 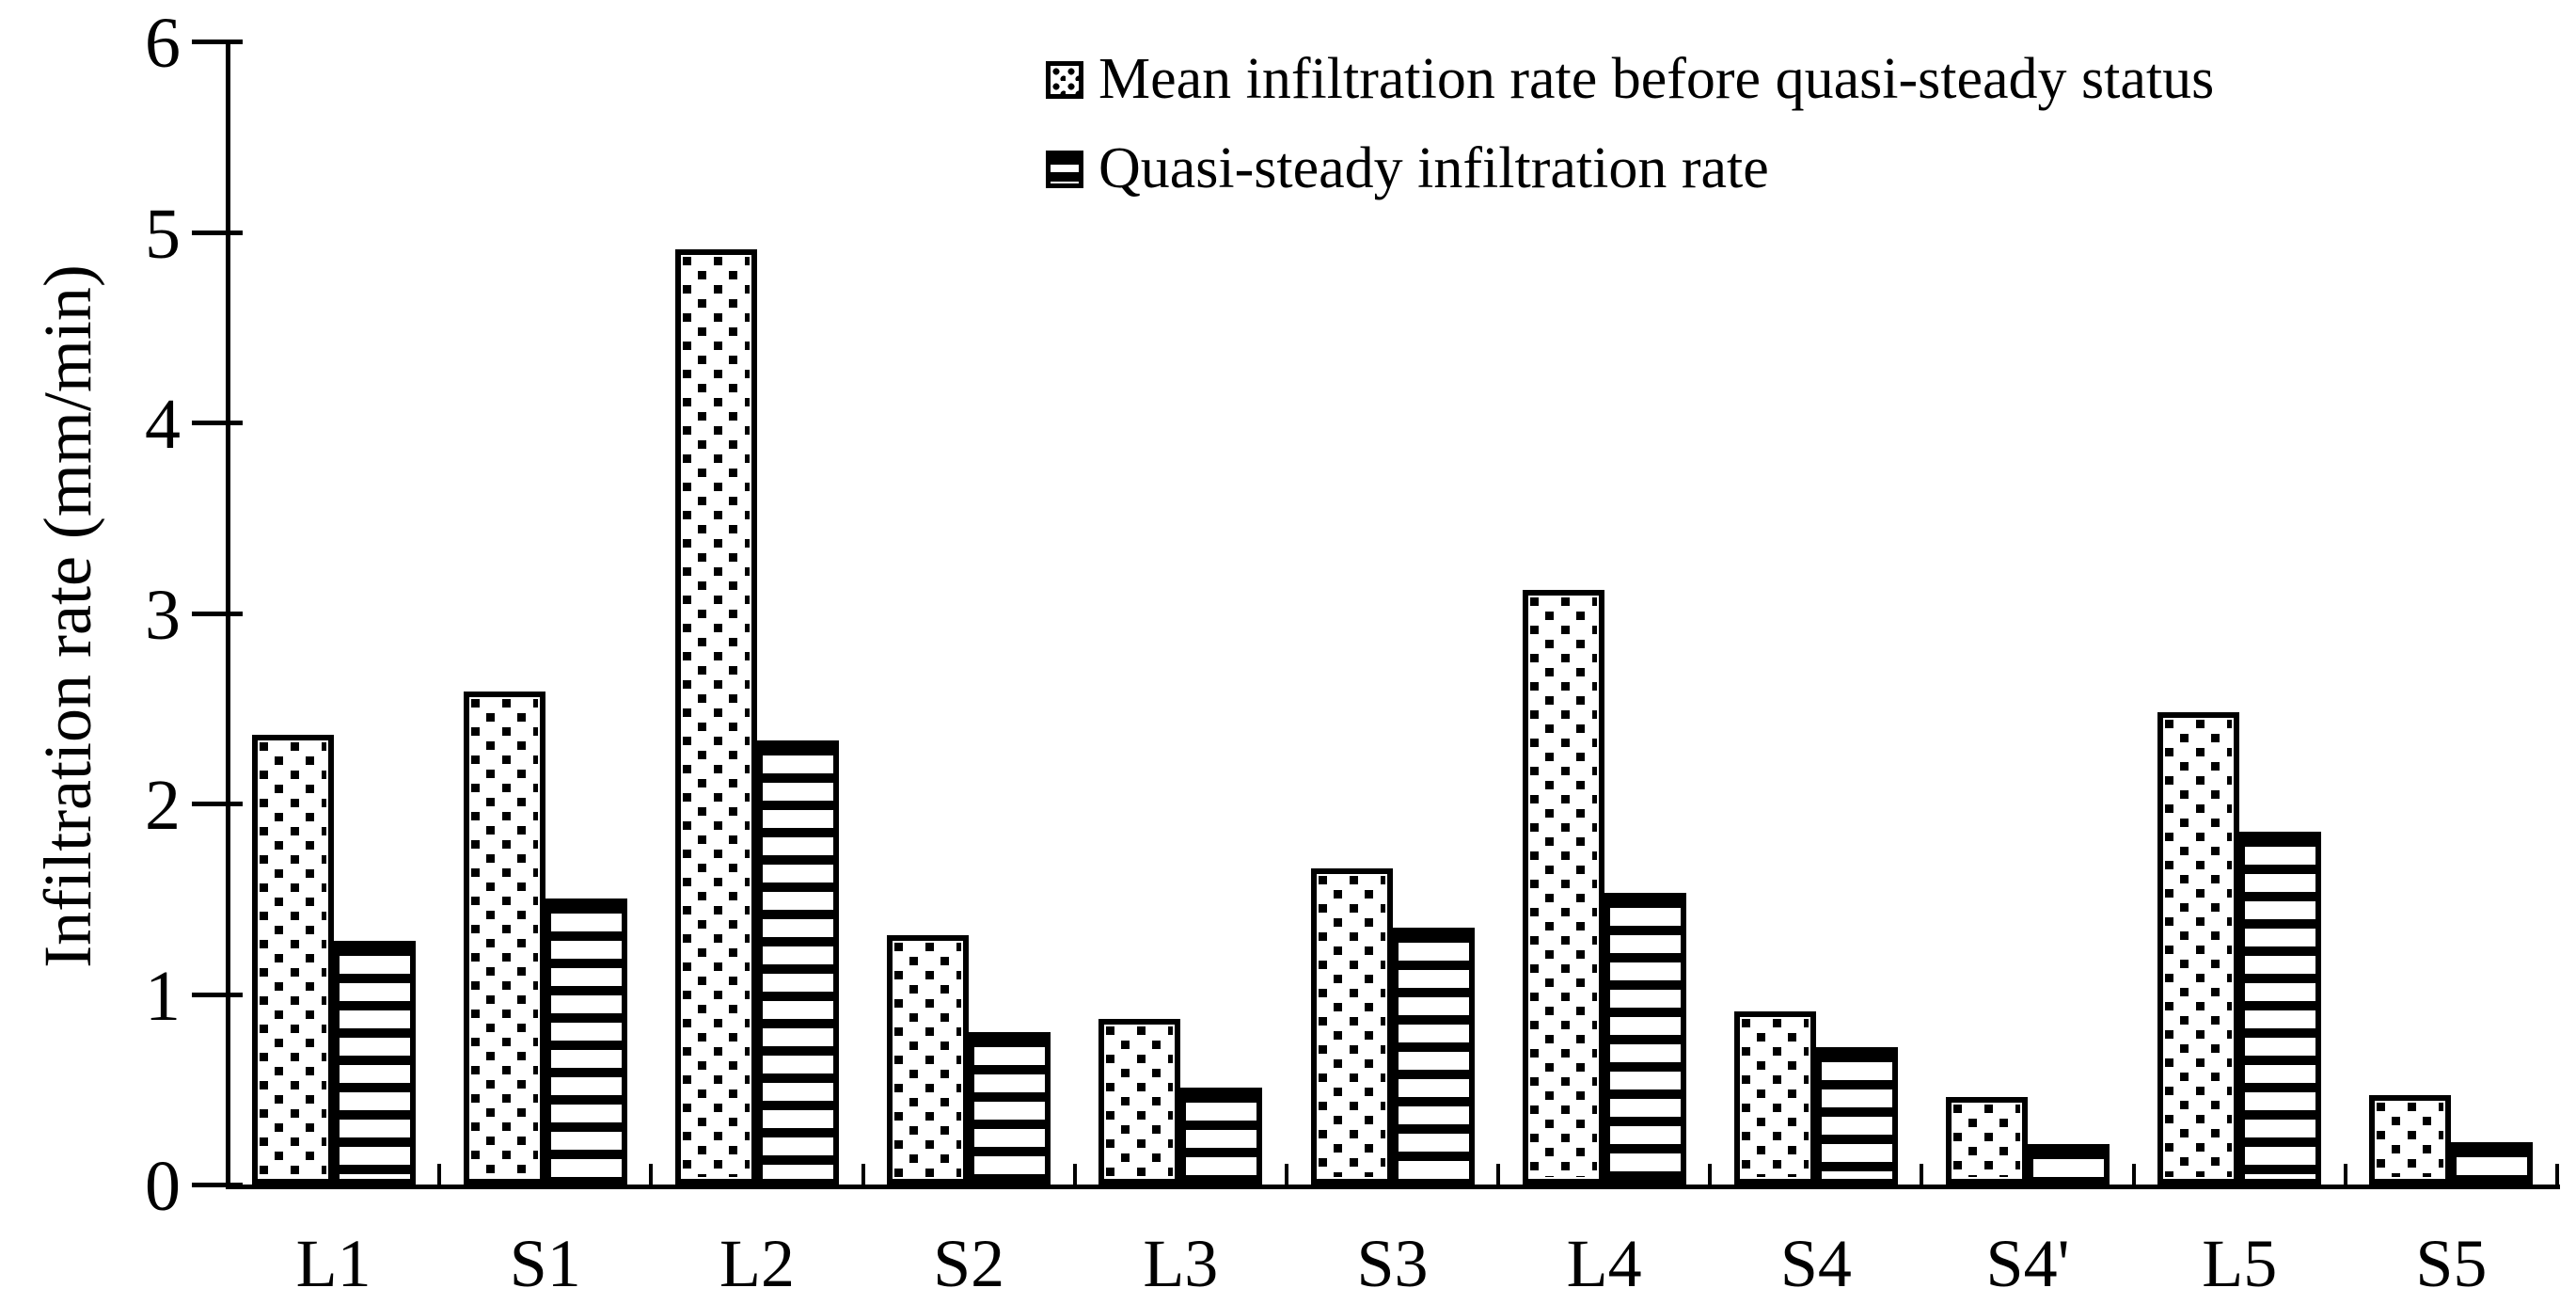 I want to click on bar-quasi-steady-S1, so click(x=586, y=1041).